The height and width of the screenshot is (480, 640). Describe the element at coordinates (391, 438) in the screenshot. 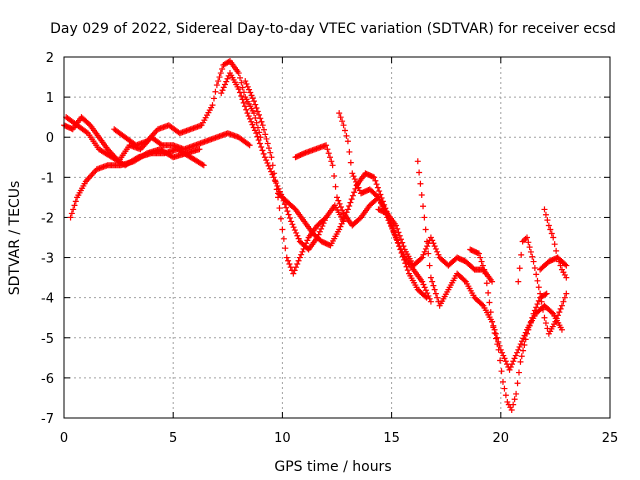

I see `x-tick-label: 15` at that location.